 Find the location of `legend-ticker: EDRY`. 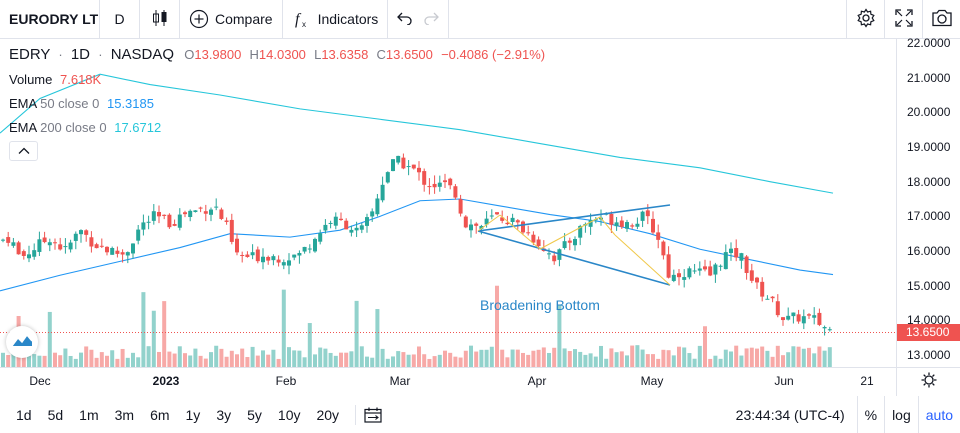

legend-ticker: EDRY is located at coordinates (30, 54).